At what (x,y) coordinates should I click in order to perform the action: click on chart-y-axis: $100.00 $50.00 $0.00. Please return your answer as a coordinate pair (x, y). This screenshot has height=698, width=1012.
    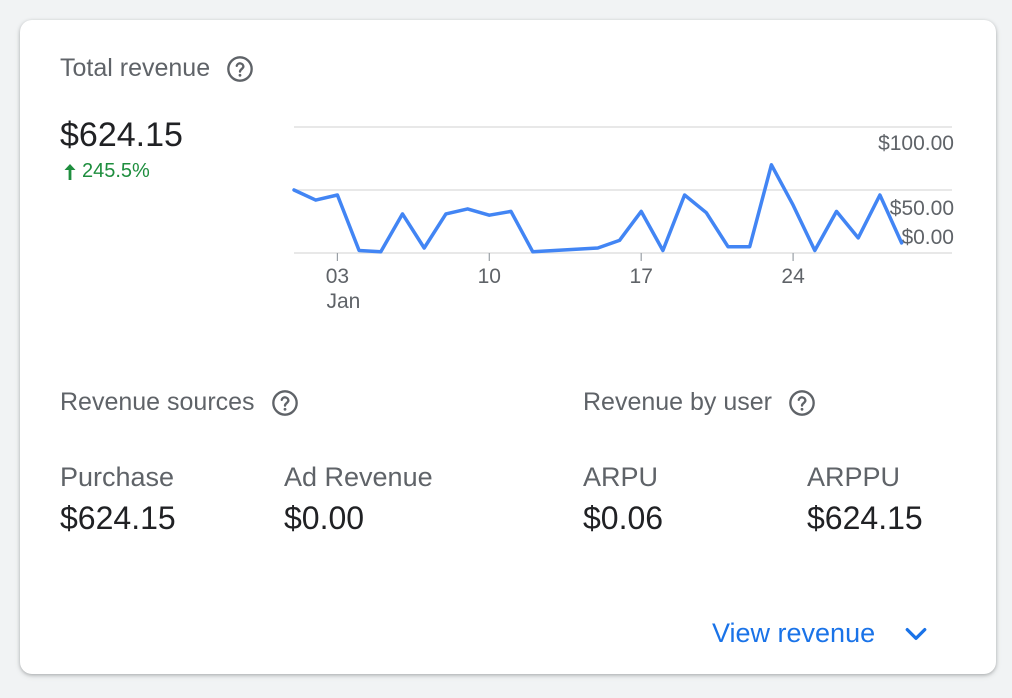
    Looking at the image, I should click on (916, 190).